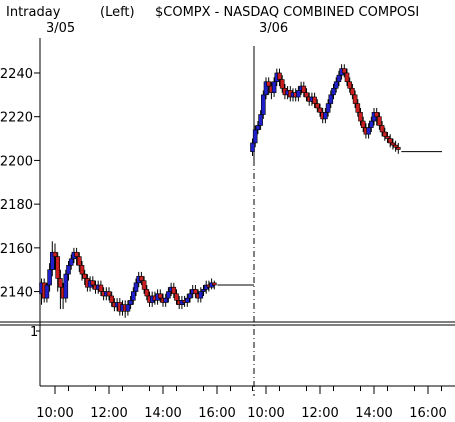  What do you see at coordinates (16, 249) in the screenshot?
I see `y-tick-label: 2160` at bounding box center [16, 249].